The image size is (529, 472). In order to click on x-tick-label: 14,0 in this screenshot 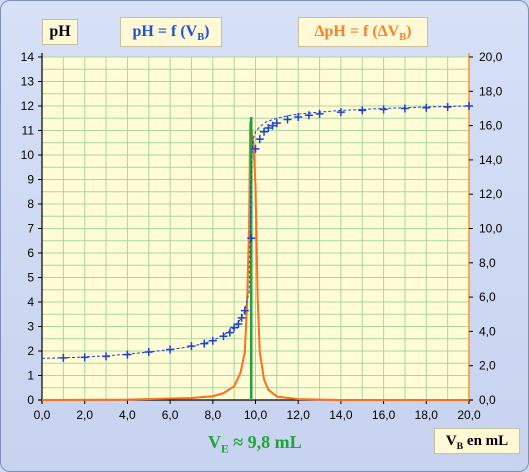, I will do `click(341, 415)`.